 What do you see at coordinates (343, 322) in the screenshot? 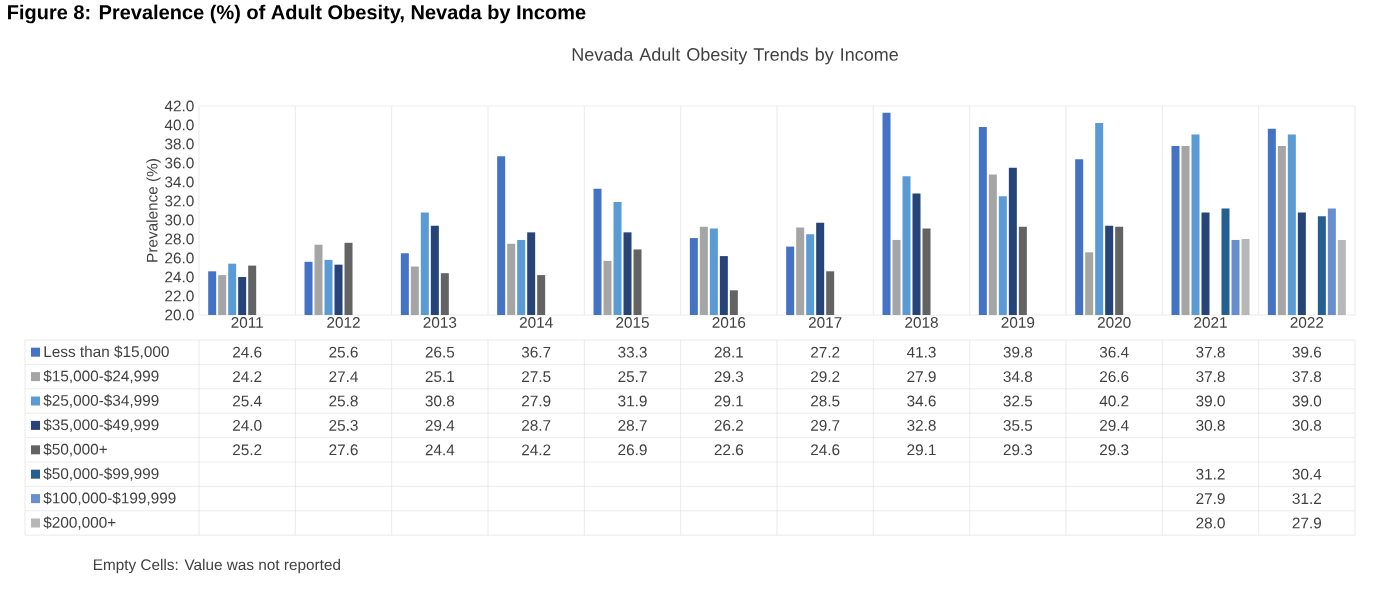
I see `x-tick-label: 2012` at bounding box center [343, 322].